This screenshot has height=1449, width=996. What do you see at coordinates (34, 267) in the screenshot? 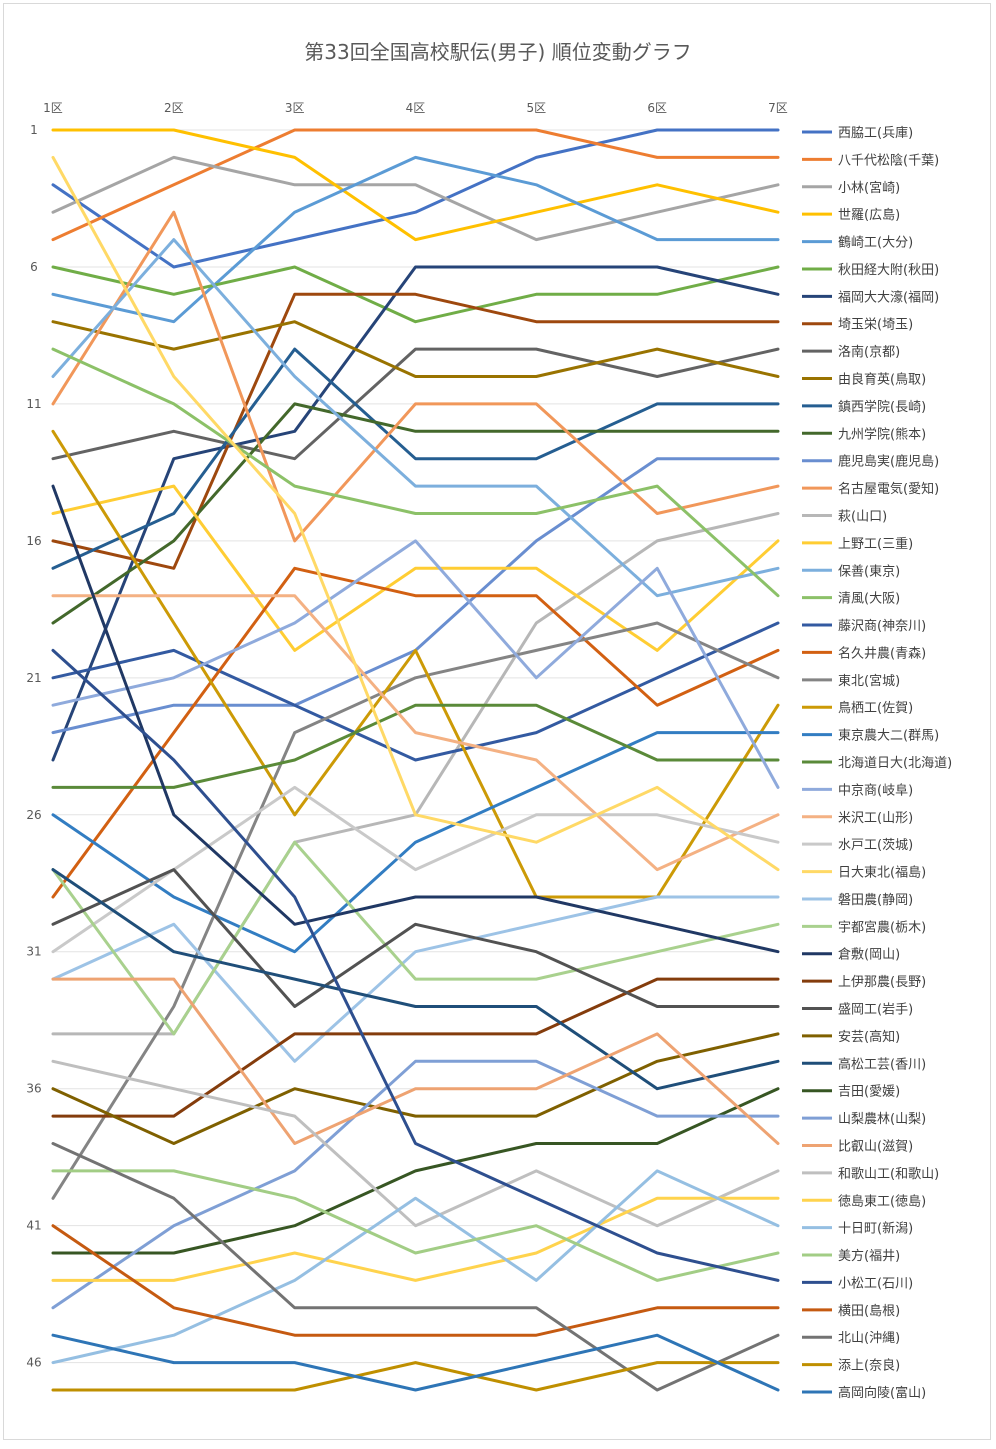
I see `y-tick-label: 6` at bounding box center [34, 267].